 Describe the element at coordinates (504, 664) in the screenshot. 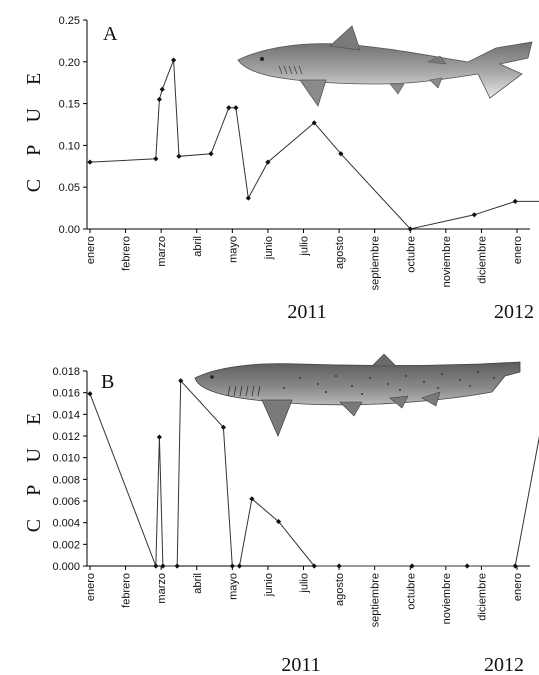

I see `year-label-b-2012: 2012` at that location.